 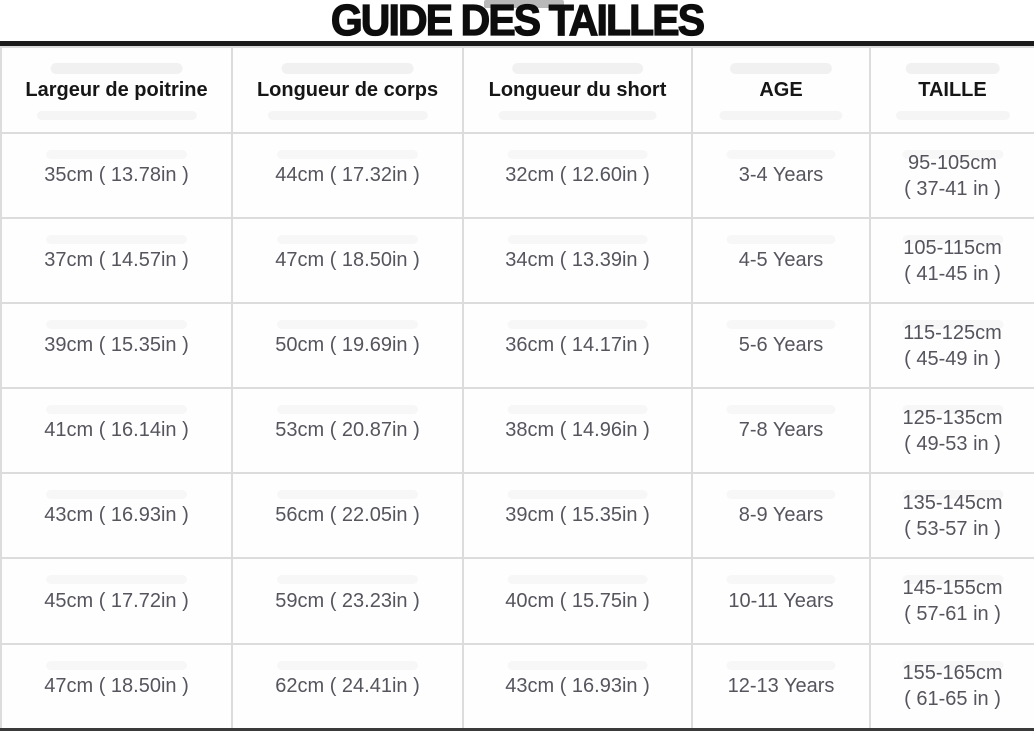 What do you see at coordinates (951, 90) in the screenshot?
I see `column-header-taille: TAILLE` at bounding box center [951, 90].